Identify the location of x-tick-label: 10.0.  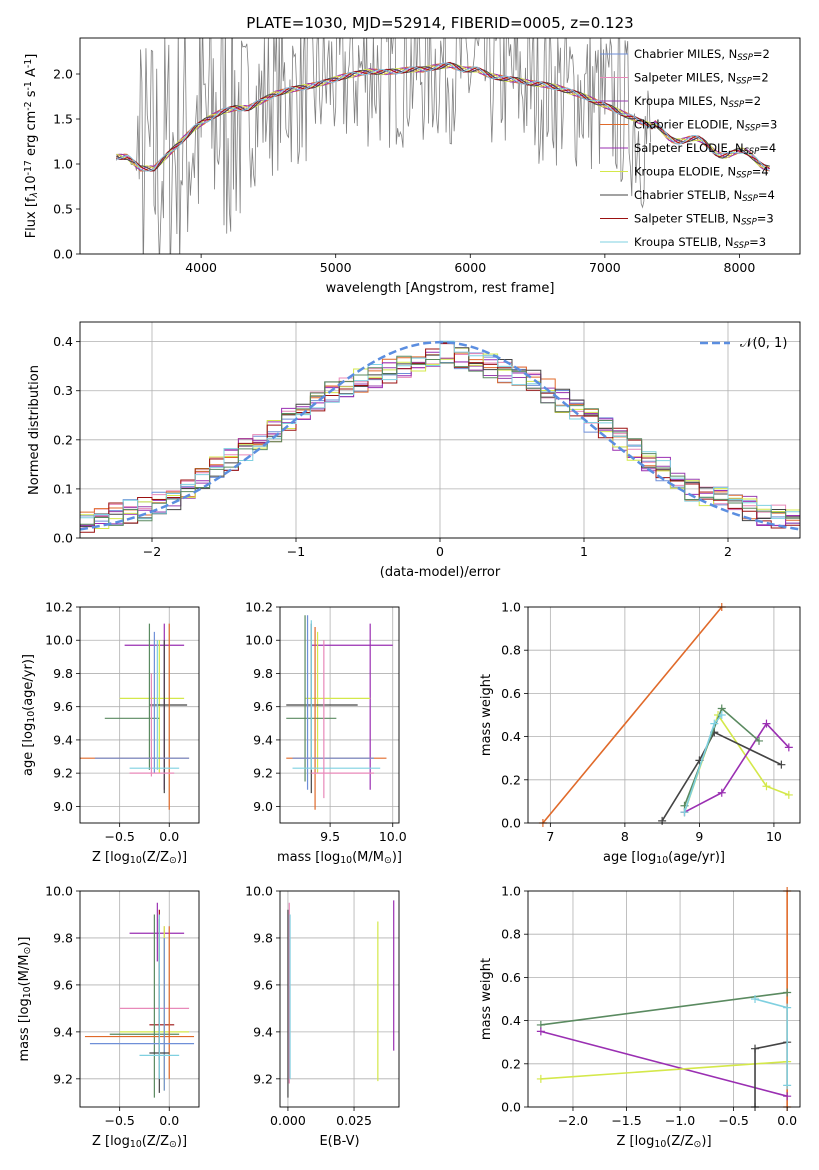
(393, 836).